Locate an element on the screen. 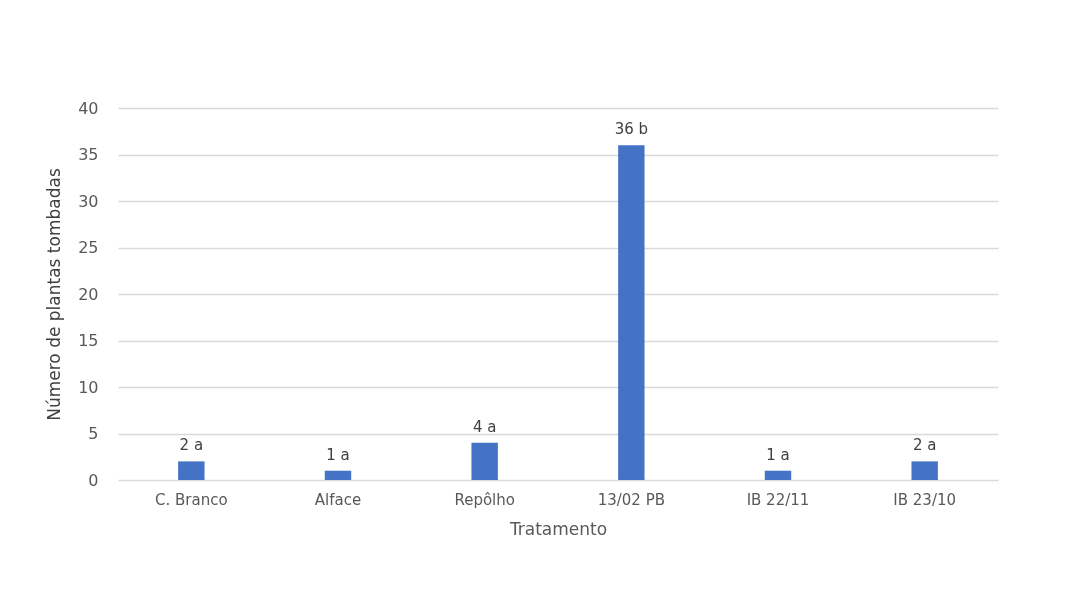 This screenshot has height=599, width=1067. data-label: 36 b is located at coordinates (631, 129).